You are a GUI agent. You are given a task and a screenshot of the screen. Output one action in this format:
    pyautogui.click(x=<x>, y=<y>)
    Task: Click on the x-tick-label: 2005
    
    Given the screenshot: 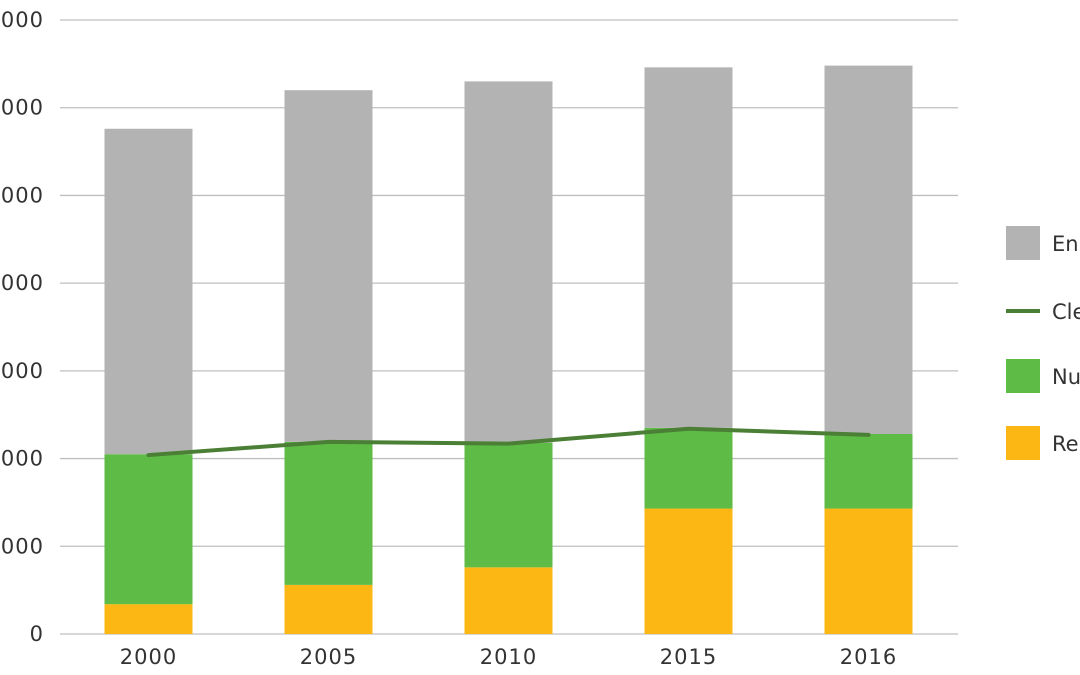 What is the action you would take?
    pyautogui.click(x=328, y=657)
    